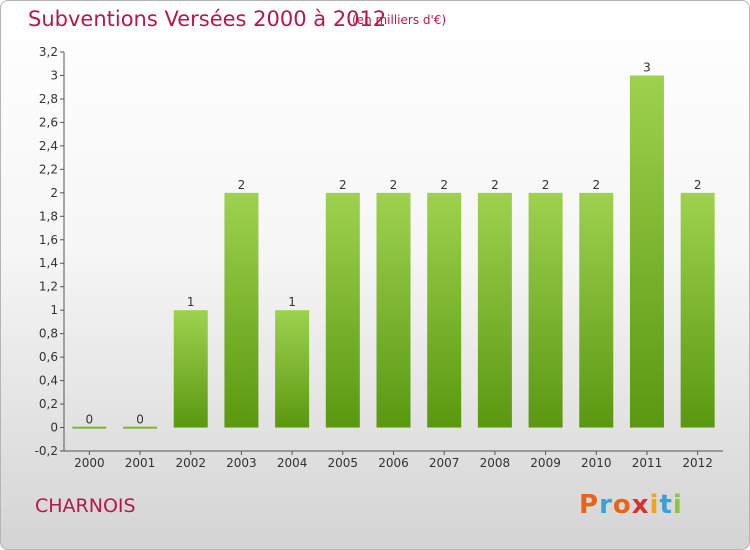  What do you see at coordinates (54, 193) in the screenshot?
I see `y-tick-label: 2` at bounding box center [54, 193].